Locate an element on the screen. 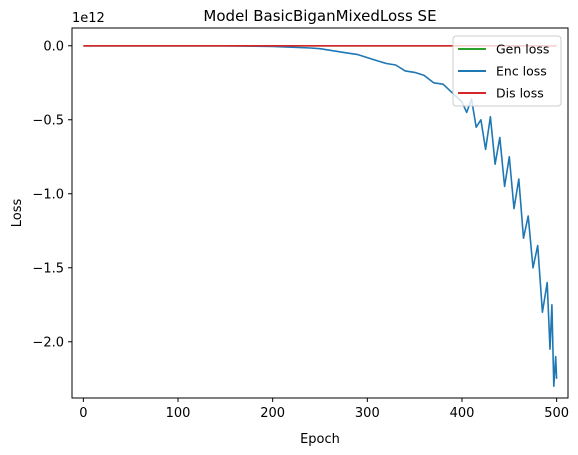 This screenshot has height=455, width=578. y-axis: 0.0 −0.5 −1.0 −1.5 −2.0 is located at coordinates (52, 194).